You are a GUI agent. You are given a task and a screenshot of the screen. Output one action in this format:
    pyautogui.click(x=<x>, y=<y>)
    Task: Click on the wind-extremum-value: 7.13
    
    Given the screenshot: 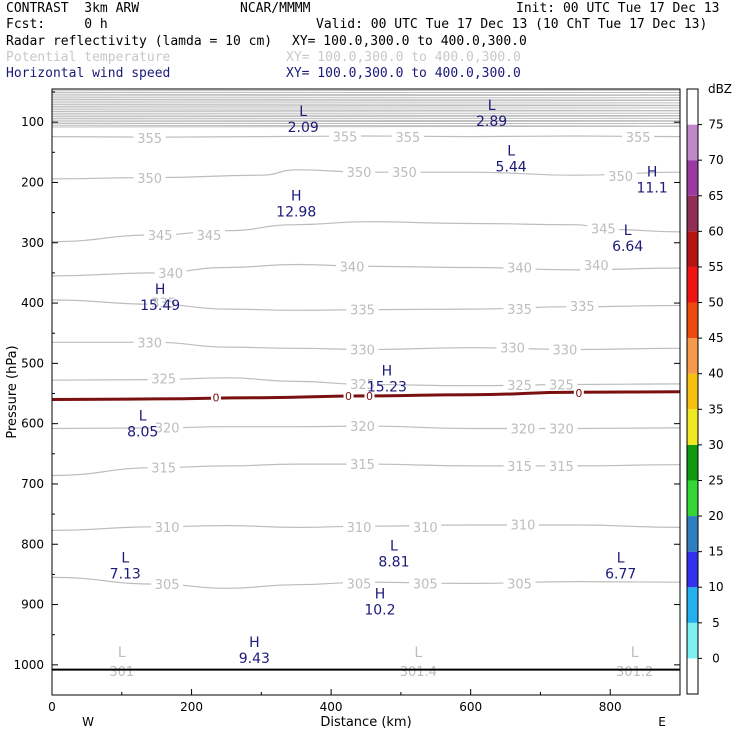 What is the action you would take?
    pyautogui.click(x=125, y=574)
    